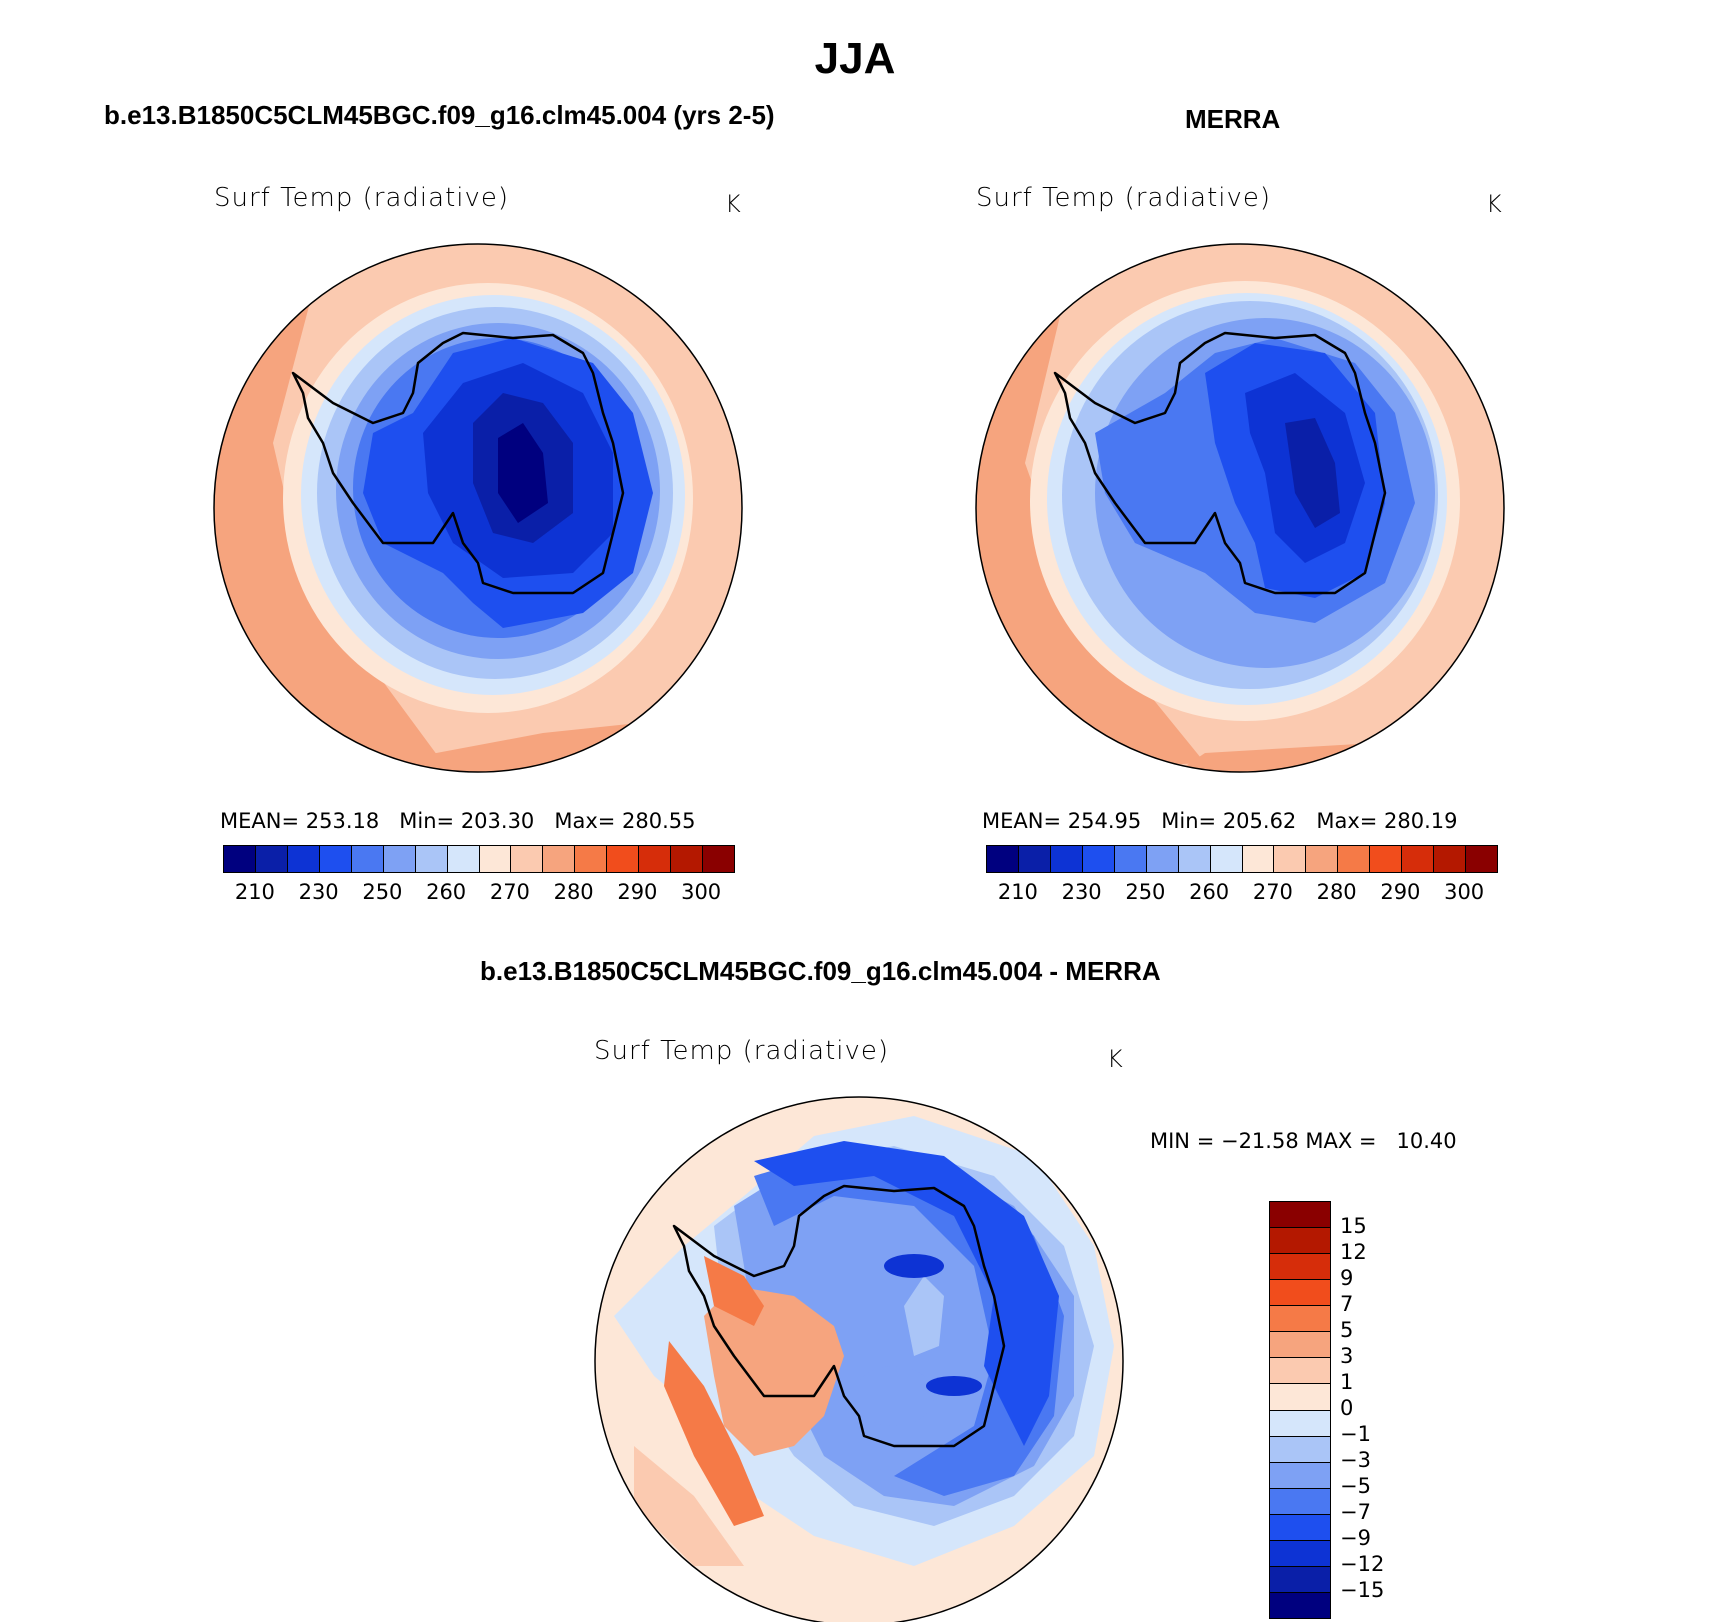 The width and height of the screenshot is (1710, 1622). What do you see at coordinates (585, 821) in the screenshot?
I see `model-max-label: Max=` at bounding box center [585, 821].